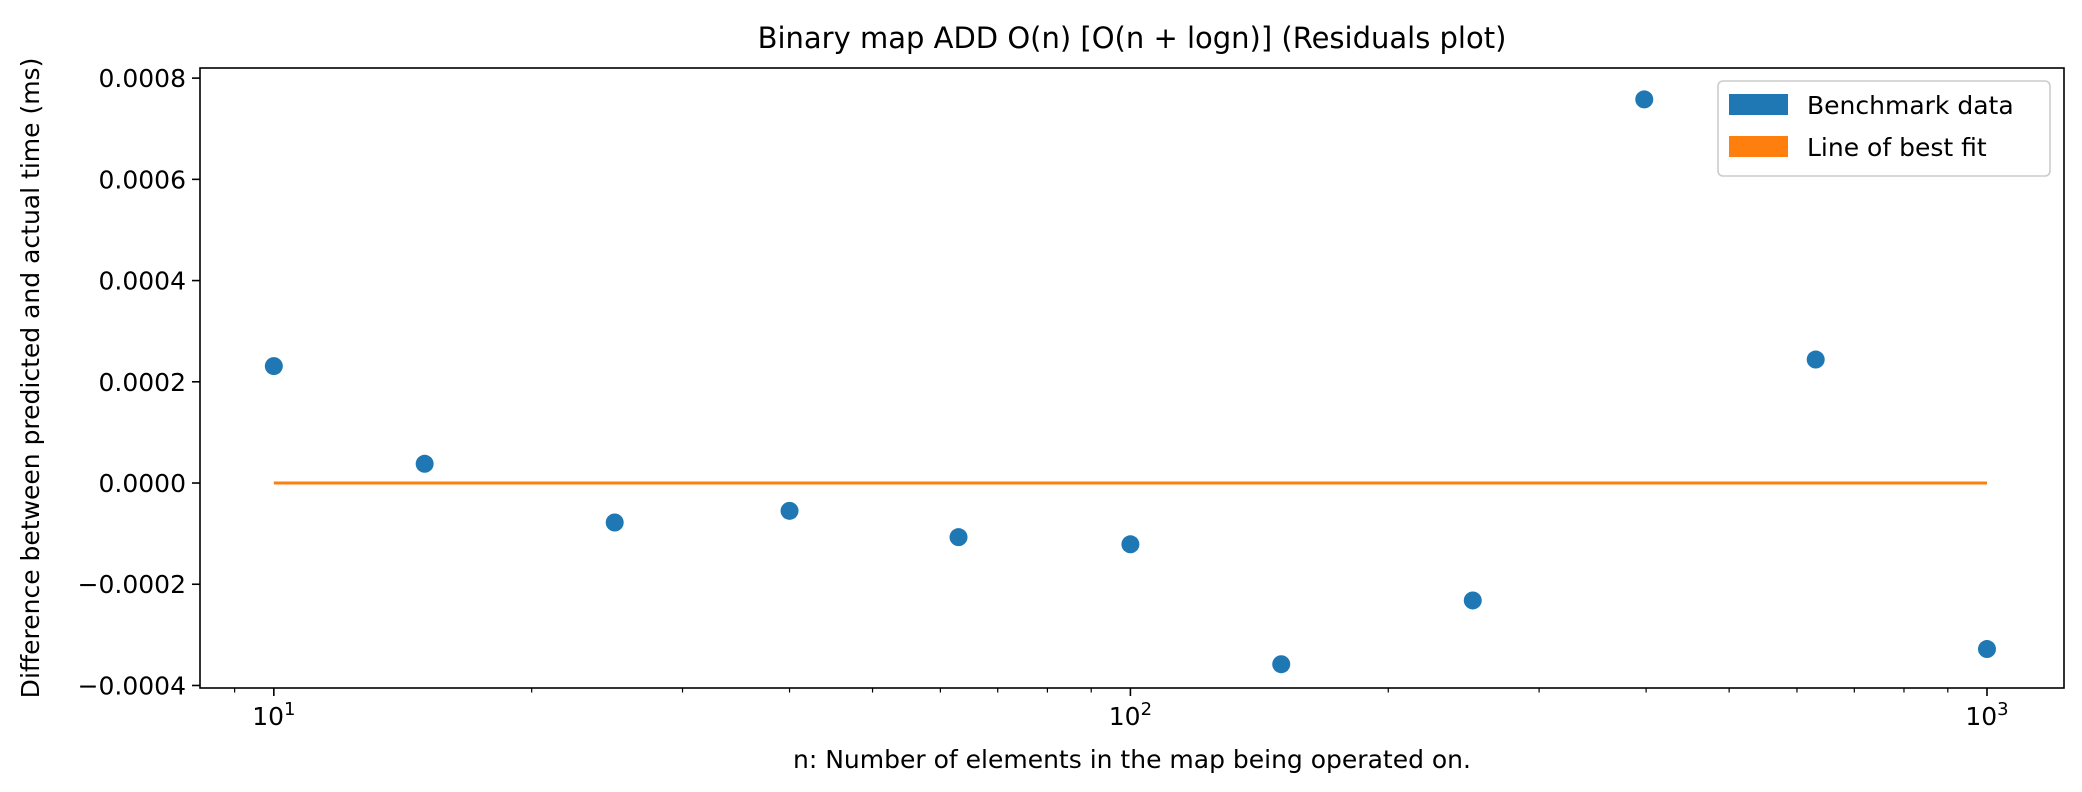  I want to click on y-tick-label: −0.0002, so click(132, 584).